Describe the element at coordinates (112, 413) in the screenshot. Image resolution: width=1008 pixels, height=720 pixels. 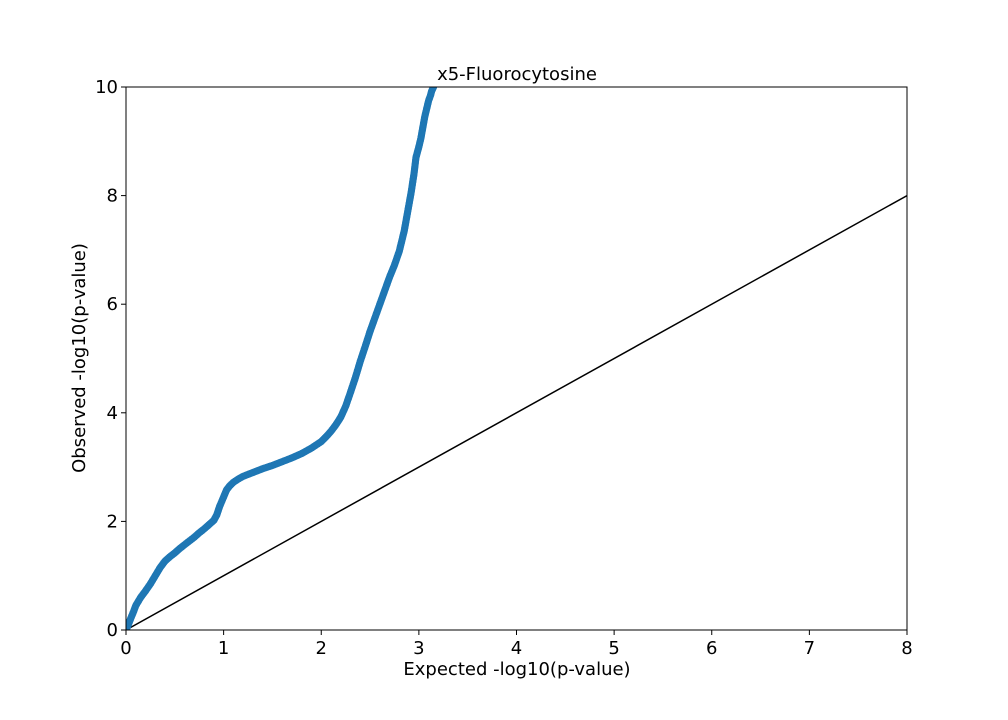
I see `y-tick-label: 4` at that location.